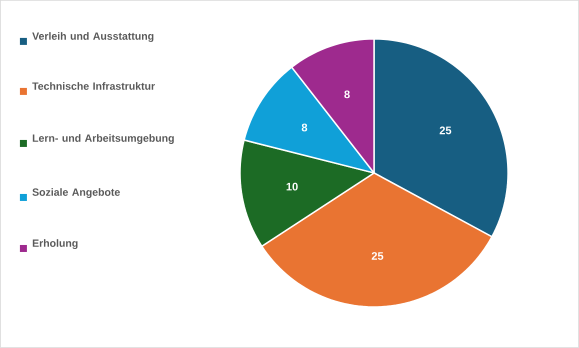 The height and width of the screenshot is (348, 579). What do you see at coordinates (93, 86) in the screenshot?
I see `legend-label: Technische Infrastruktur` at bounding box center [93, 86].